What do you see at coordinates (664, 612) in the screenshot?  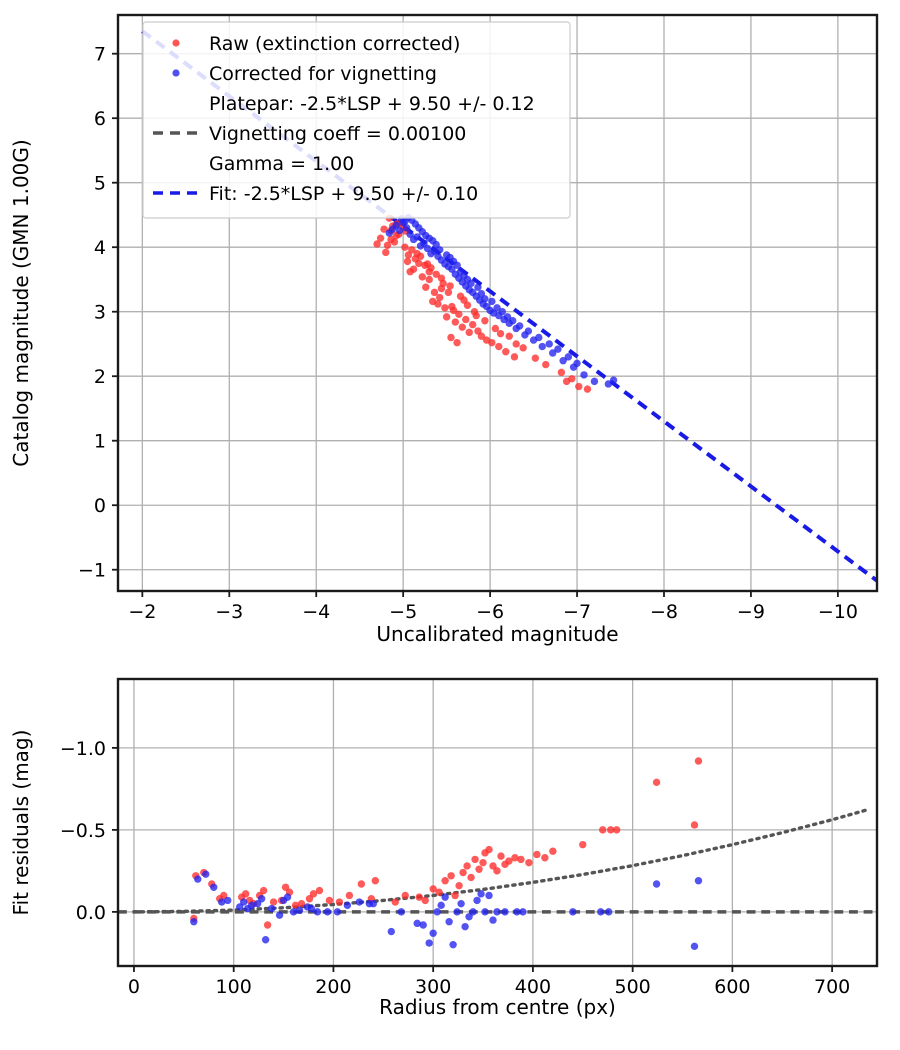 I see `x-tick-label: −8` at bounding box center [664, 612].